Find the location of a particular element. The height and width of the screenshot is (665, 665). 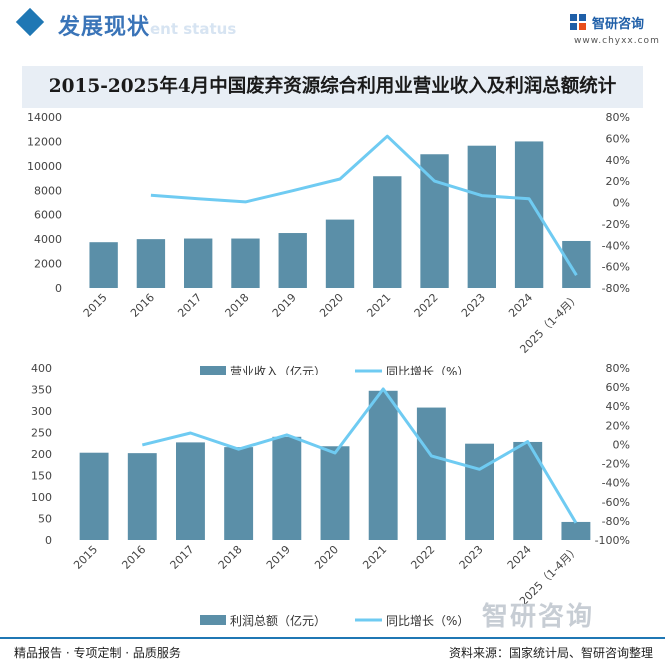

legend-bar-label: 营业收入（亿元） is located at coordinates (278, 369).